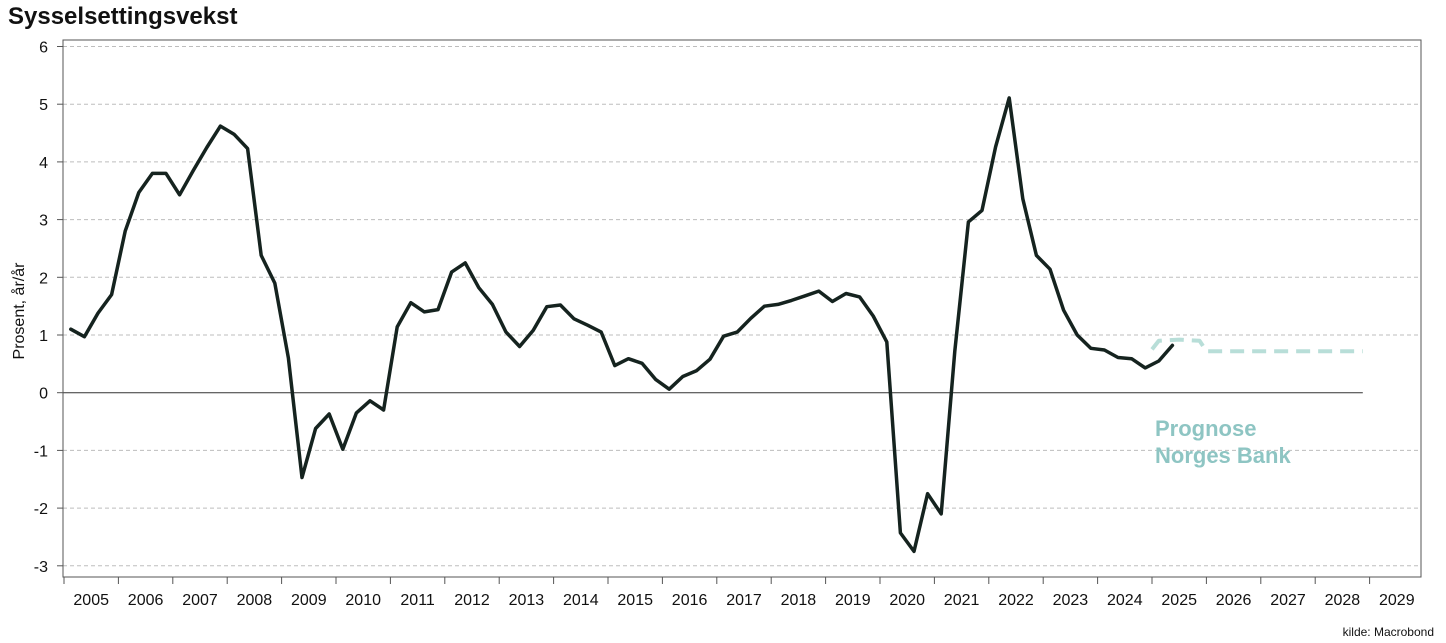  Describe the element at coordinates (635, 600) in the screenshot. I see `x-tick-label: 2015` at that location.